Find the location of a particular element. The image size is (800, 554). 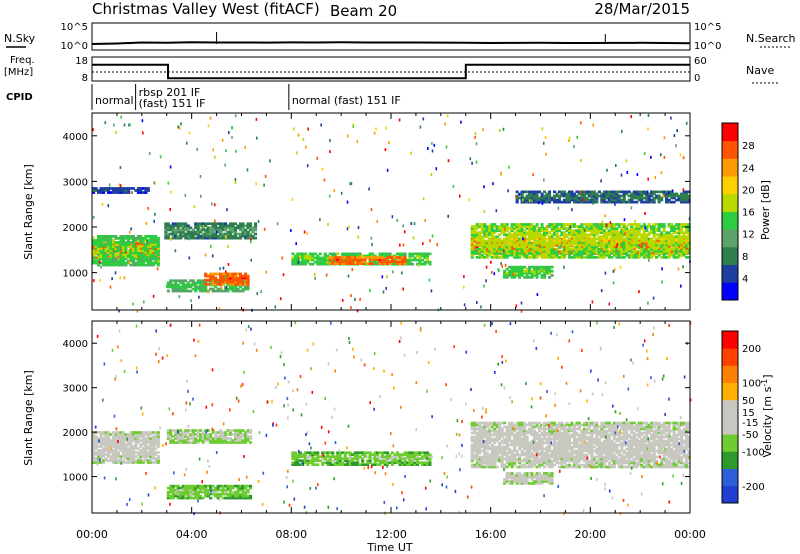

freq-line is located at coordinates (391, 71).